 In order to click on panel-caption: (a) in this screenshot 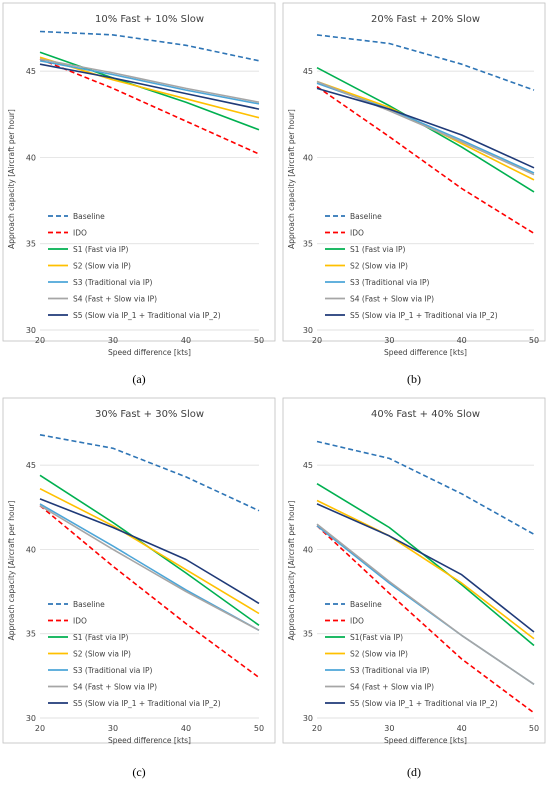, I will do `click(138, 379)`.